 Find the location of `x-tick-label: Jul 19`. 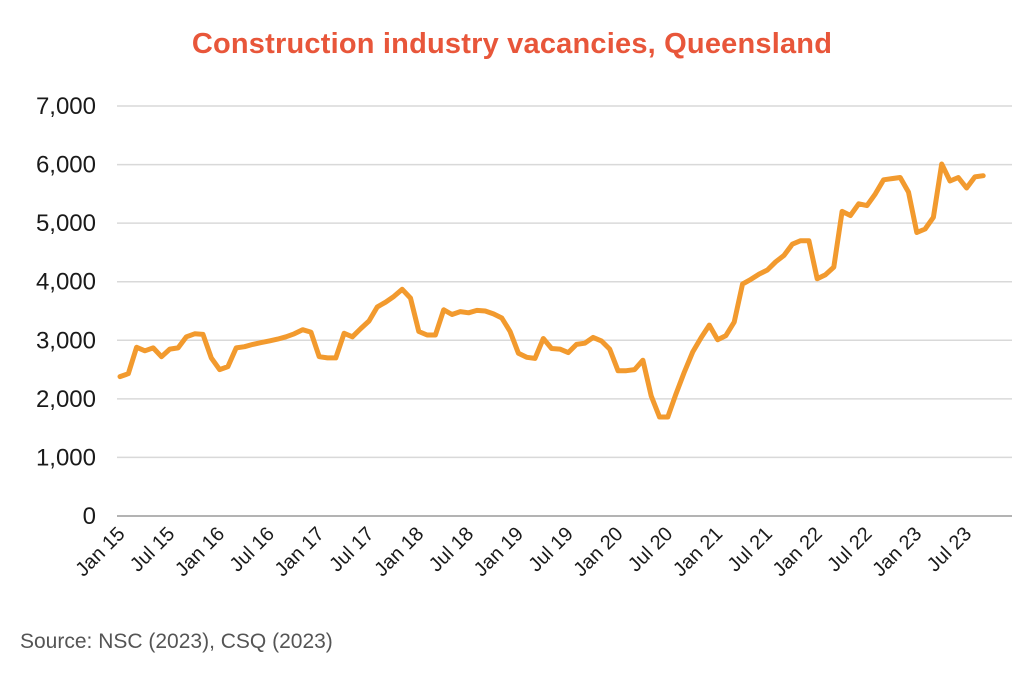

x-tick-label: Jul 19 is located at coordinates (550, 549).